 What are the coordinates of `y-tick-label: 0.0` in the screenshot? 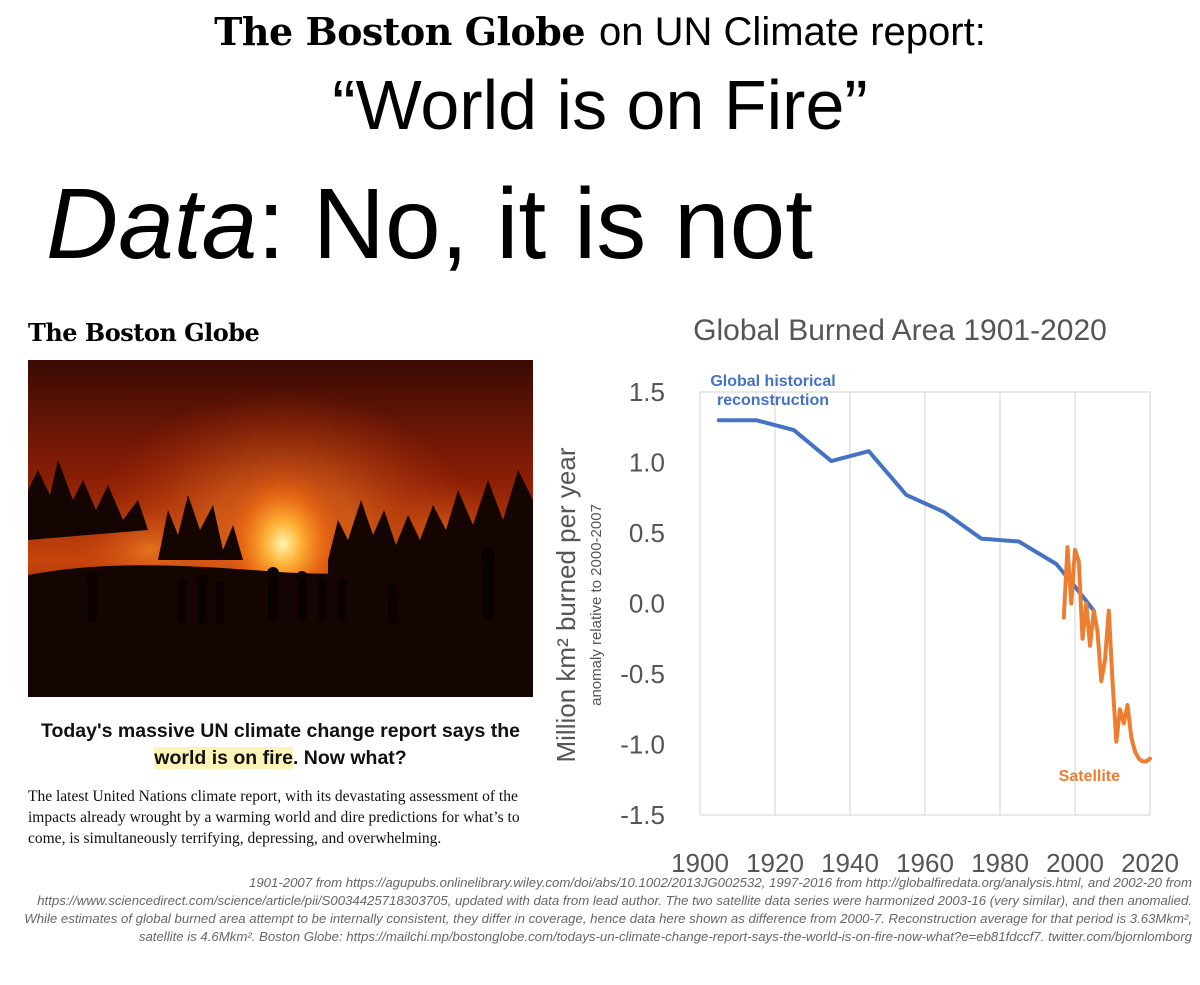 It's located at (647, 604).